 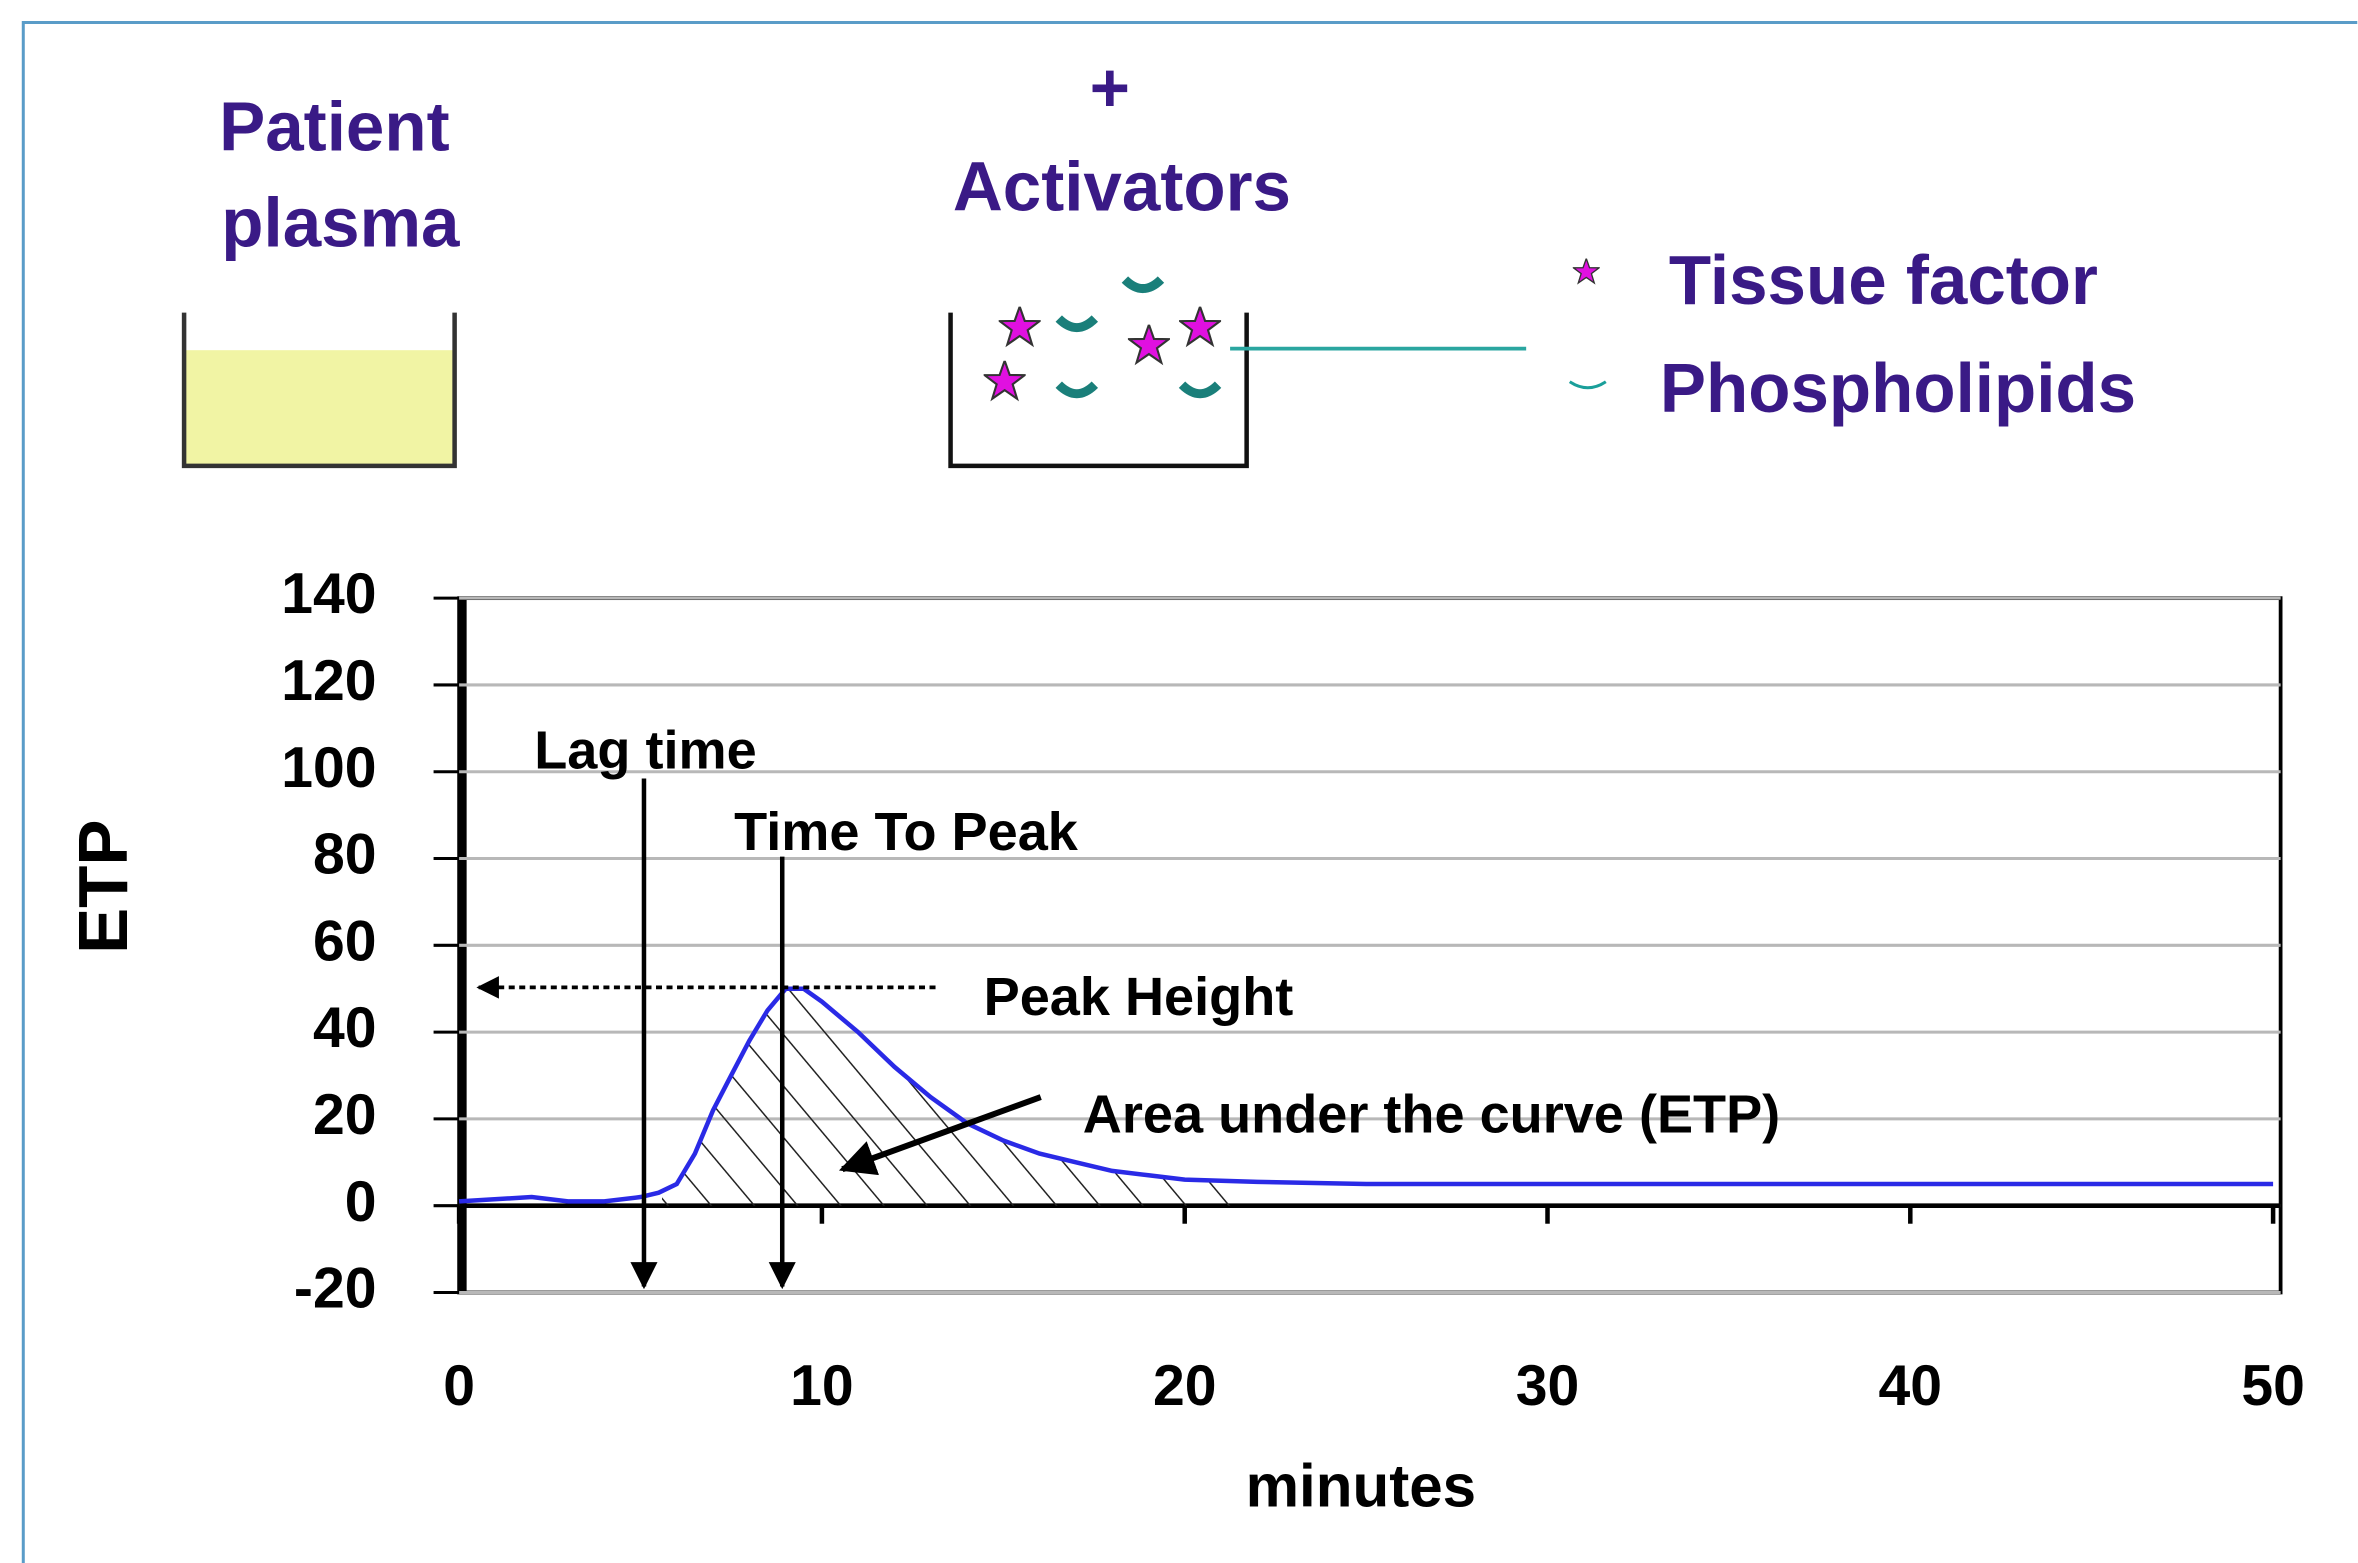 What do you see at coordinates (345, 1115) in the screenshot?
I see `y-tick-label: 20` at bounding box center [345, 1115].